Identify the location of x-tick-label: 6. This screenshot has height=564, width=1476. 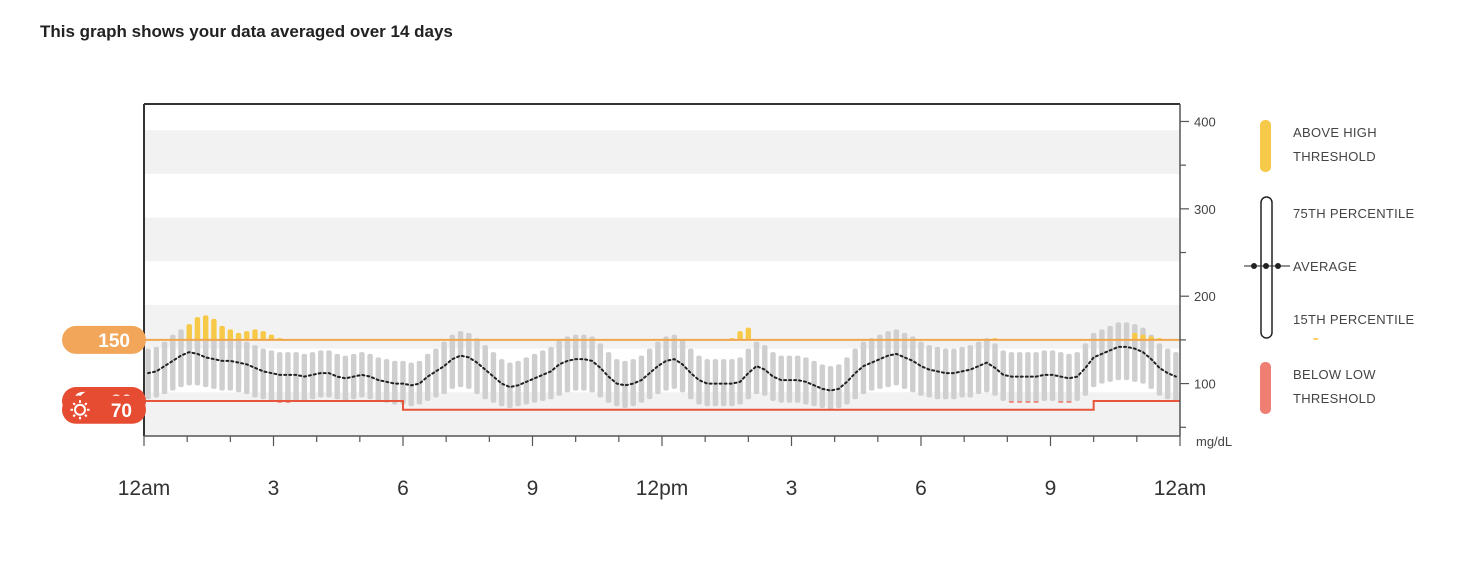
(921, 488).